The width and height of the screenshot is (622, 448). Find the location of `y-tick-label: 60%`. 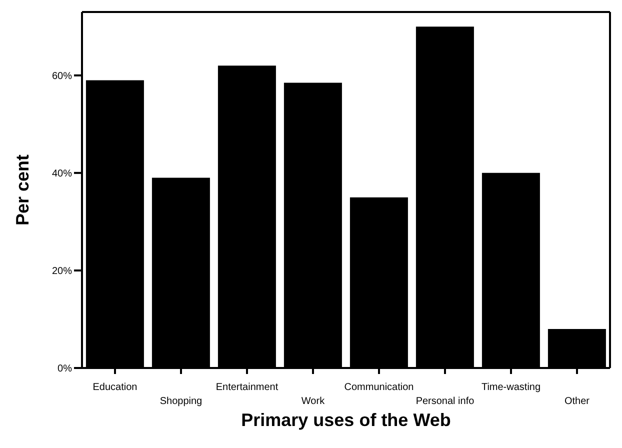

y-tick-label: 60% is located at coordinates (62, 76).